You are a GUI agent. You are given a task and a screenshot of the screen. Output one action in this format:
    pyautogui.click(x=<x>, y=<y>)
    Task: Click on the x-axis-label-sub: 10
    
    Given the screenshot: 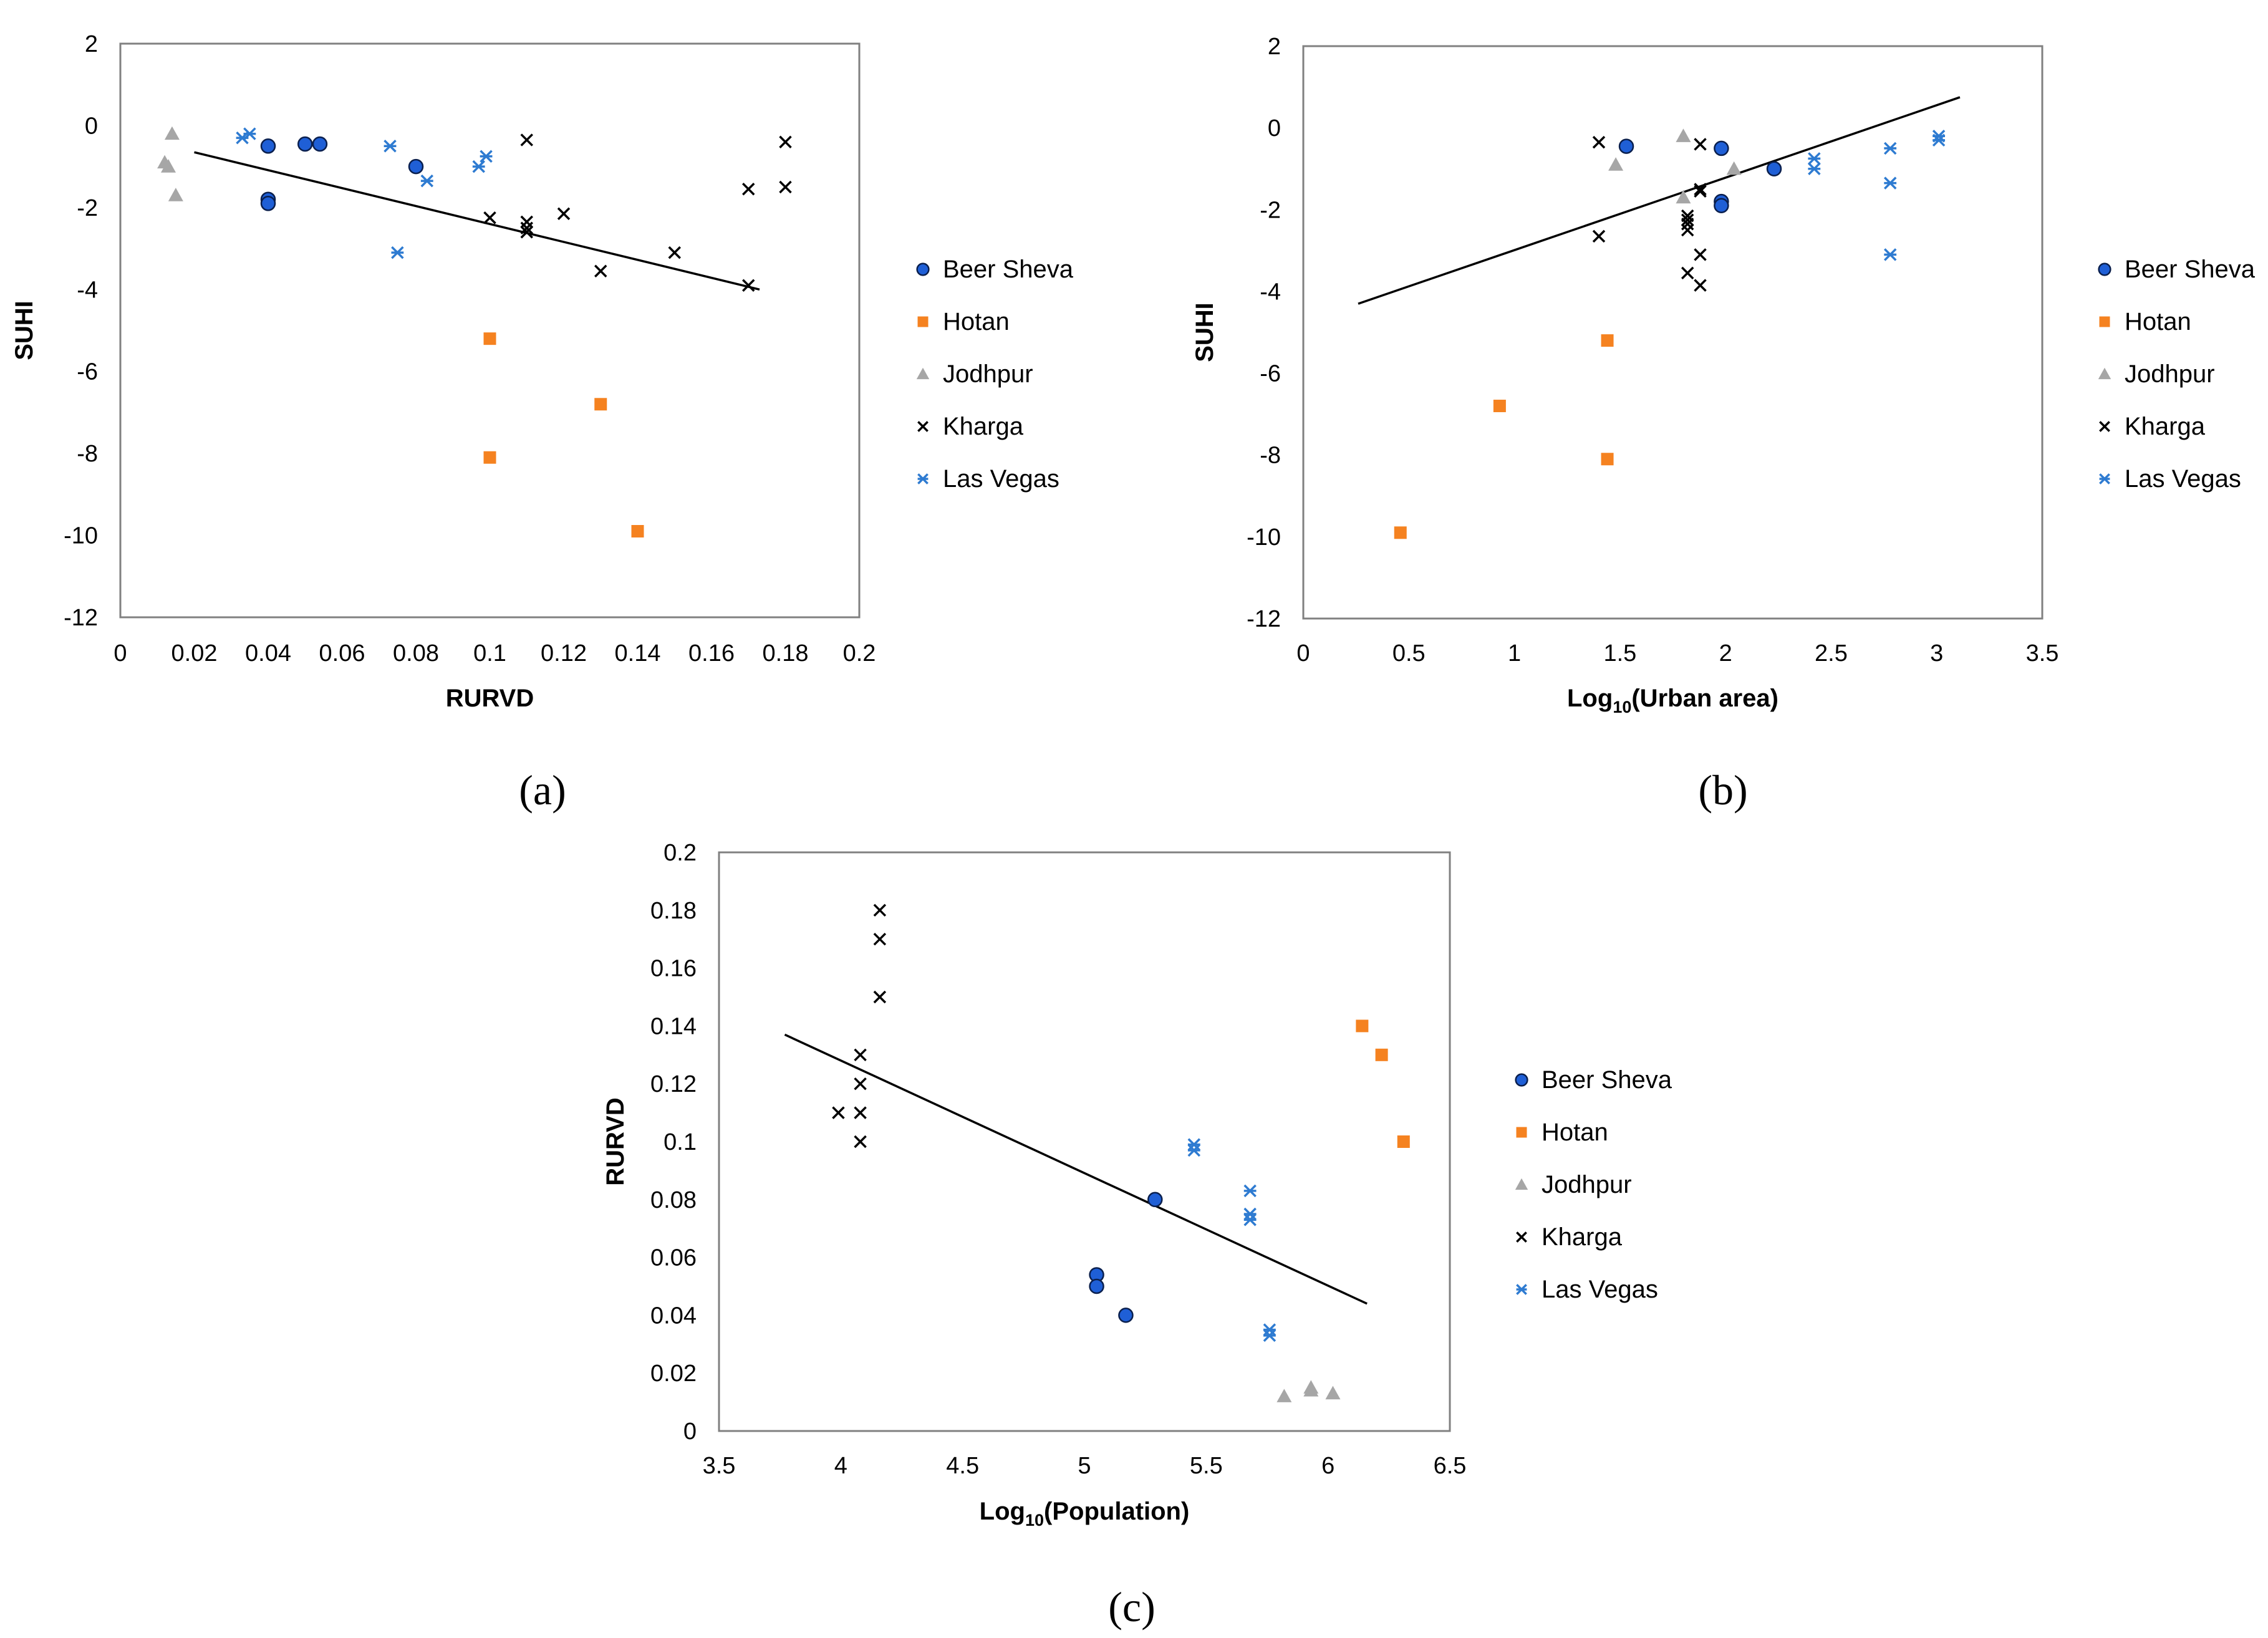 What is the action you would take?
    pyautogui.click(x=1034, y=1520)
    